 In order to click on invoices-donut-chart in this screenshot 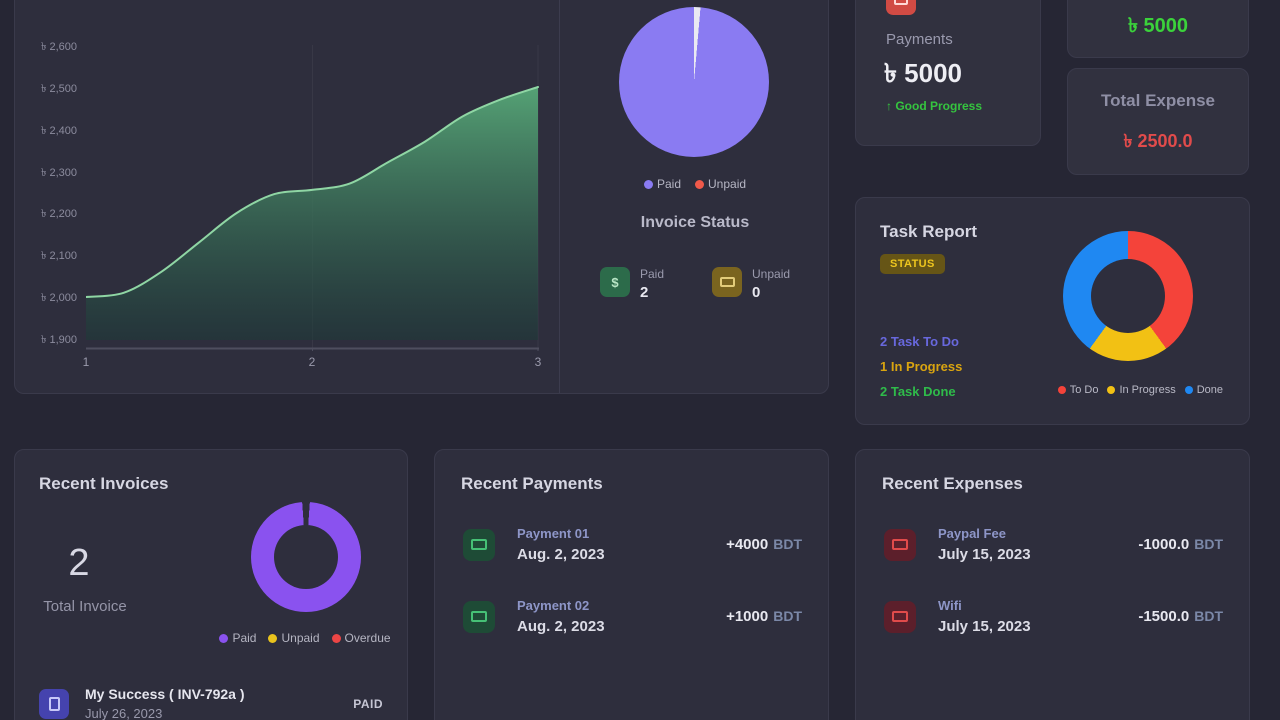, I will do `click(306, 557)`.